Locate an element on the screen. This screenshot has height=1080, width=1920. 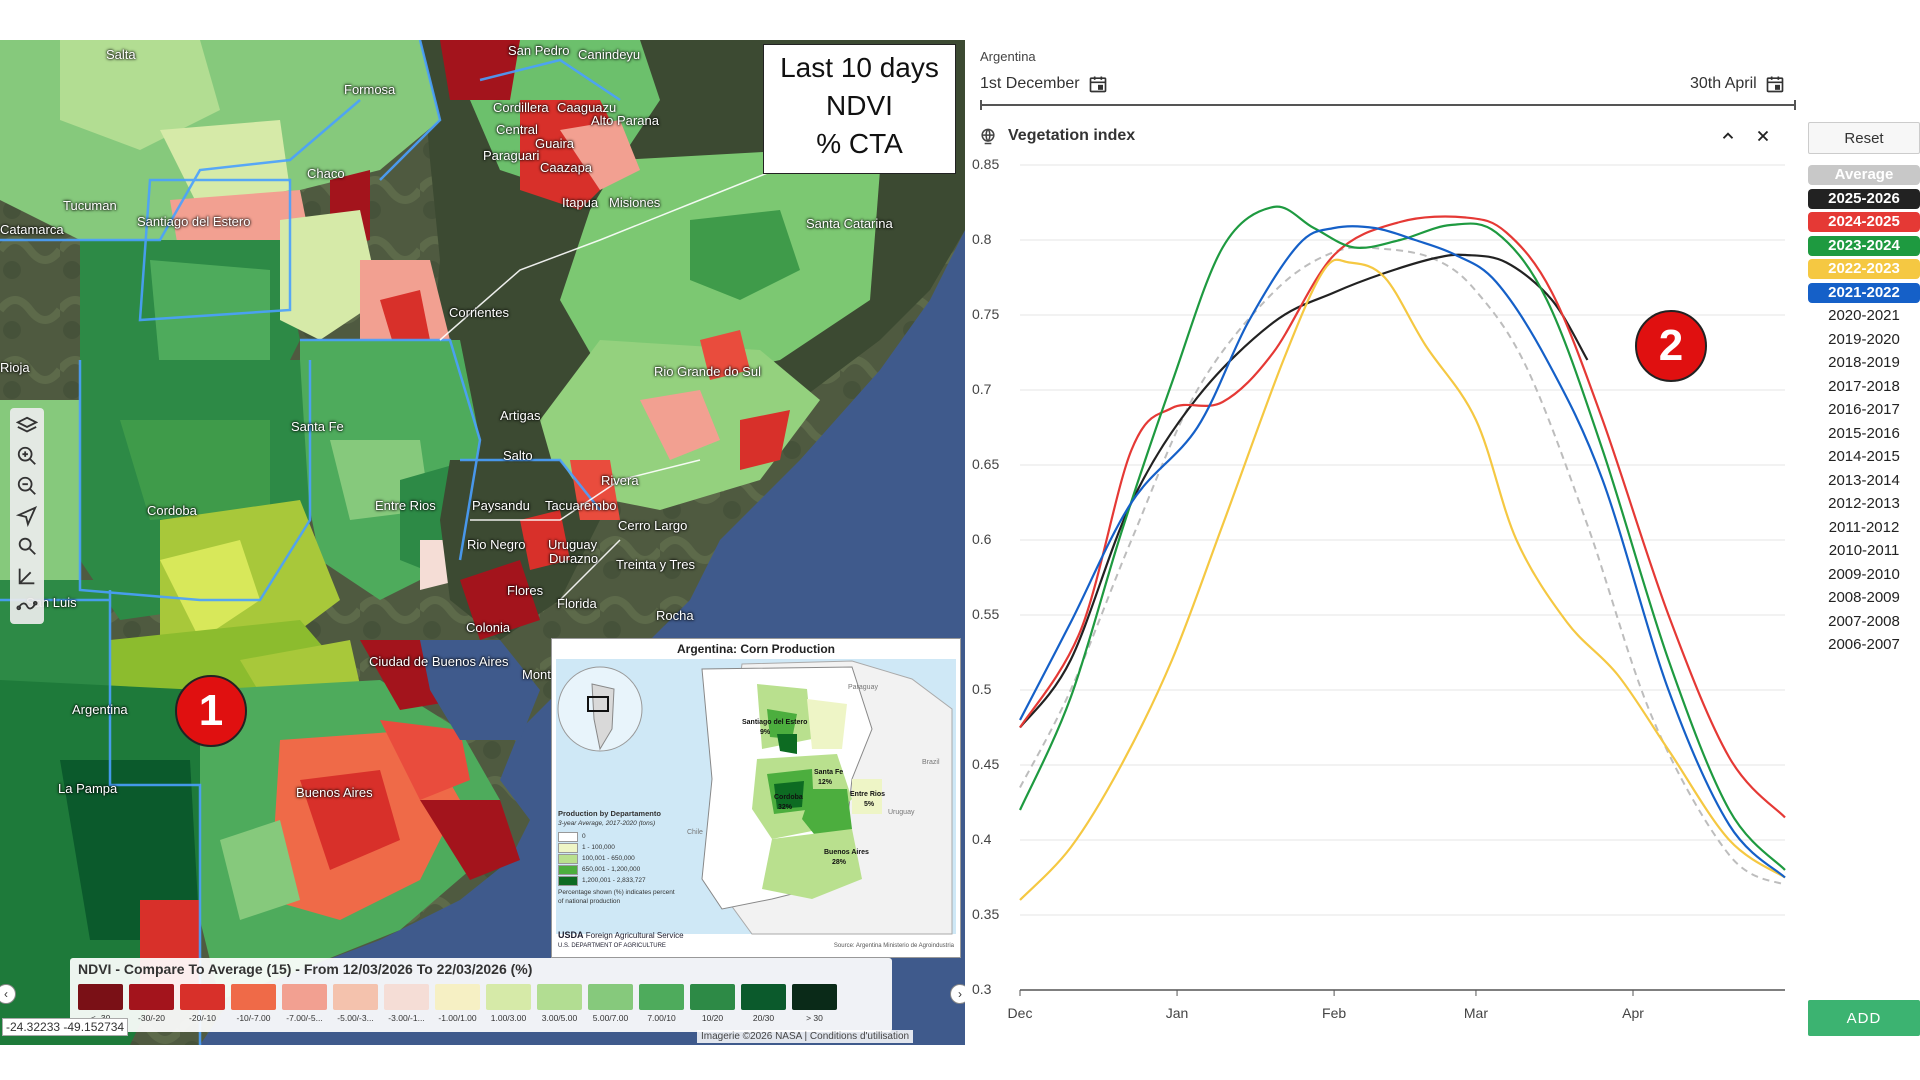
season-toggle: 2025-2026 is located at coordinates (1864, 198).